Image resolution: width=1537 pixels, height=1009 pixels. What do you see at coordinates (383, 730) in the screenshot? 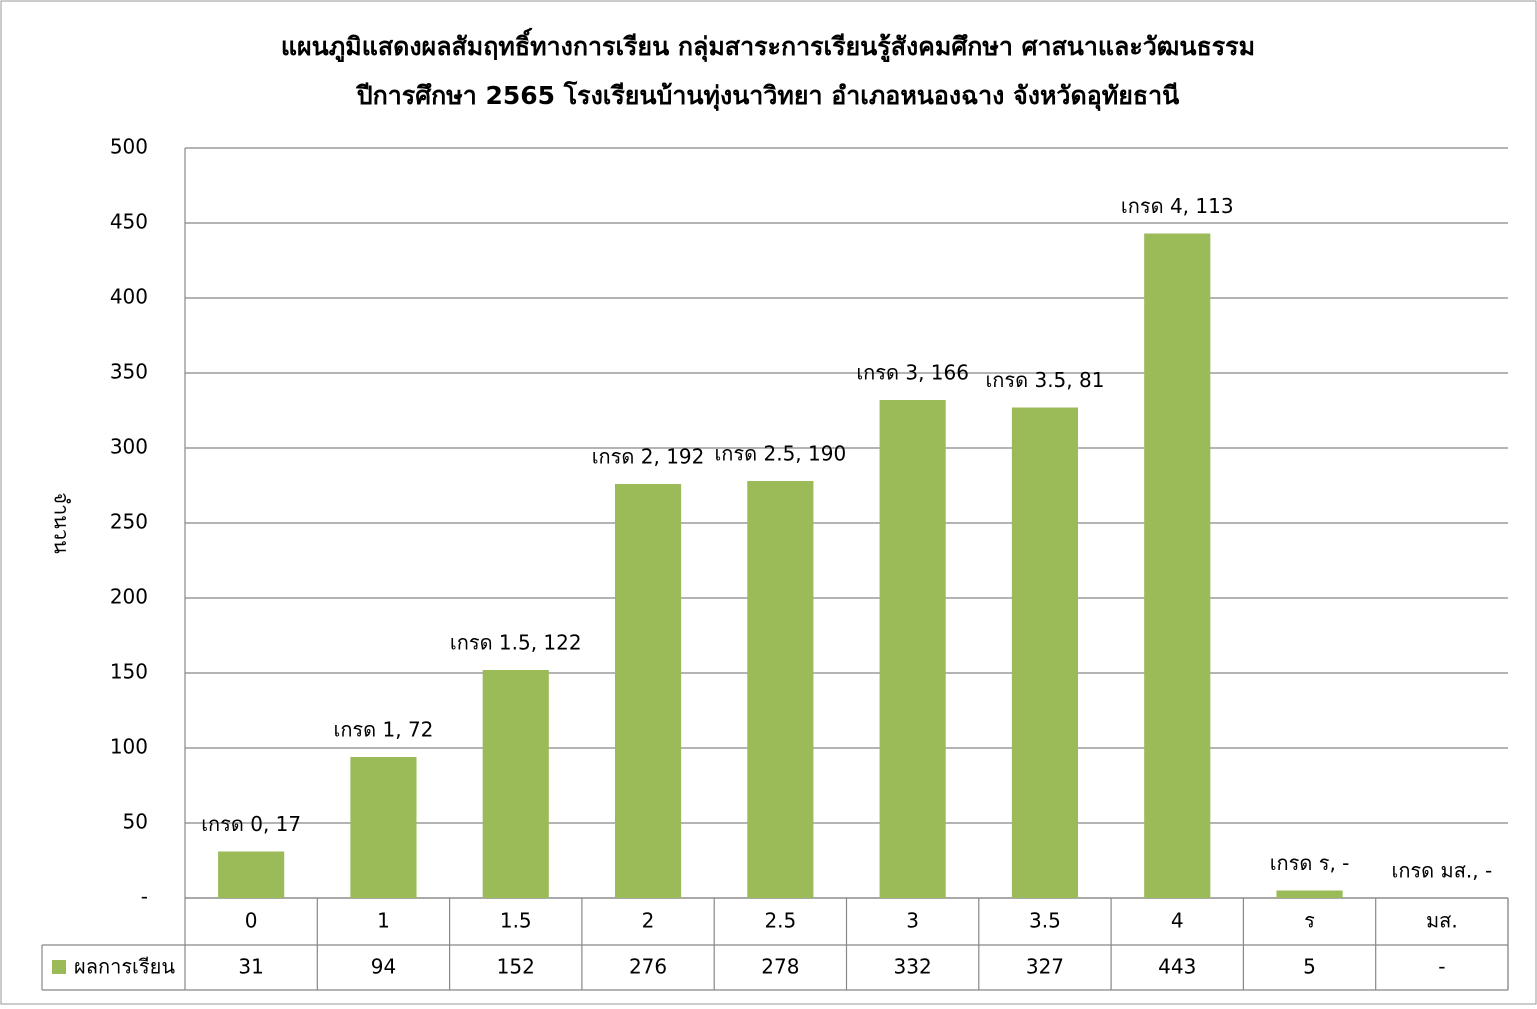
I see `annotation: เกรด 1, 72` at bounding box center [383, 730].